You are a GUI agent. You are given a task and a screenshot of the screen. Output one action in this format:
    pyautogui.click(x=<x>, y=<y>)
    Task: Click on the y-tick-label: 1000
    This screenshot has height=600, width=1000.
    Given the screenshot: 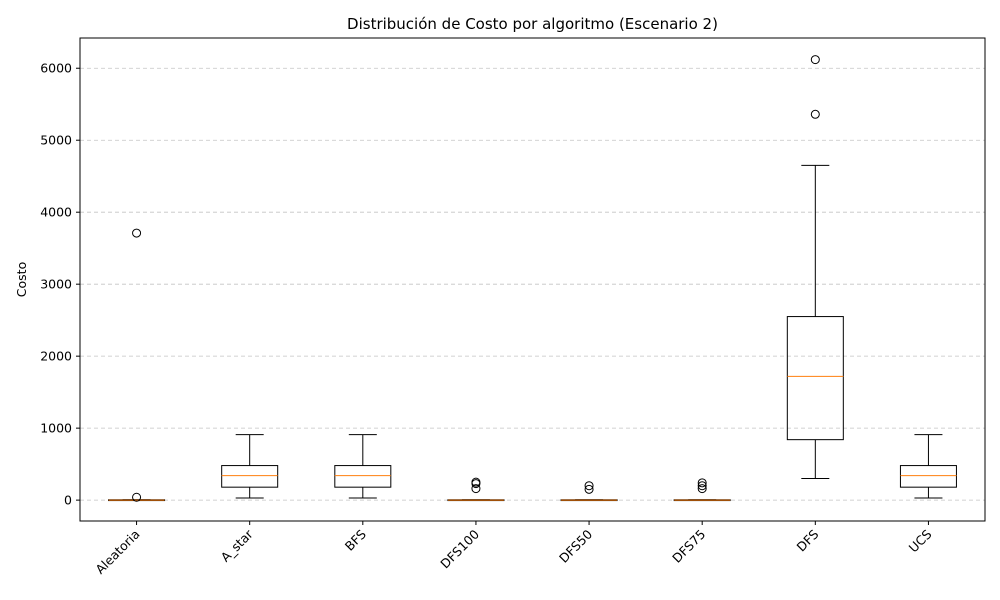 What is the action you would take?
    pyautogui.click(x=56, y=428)
    